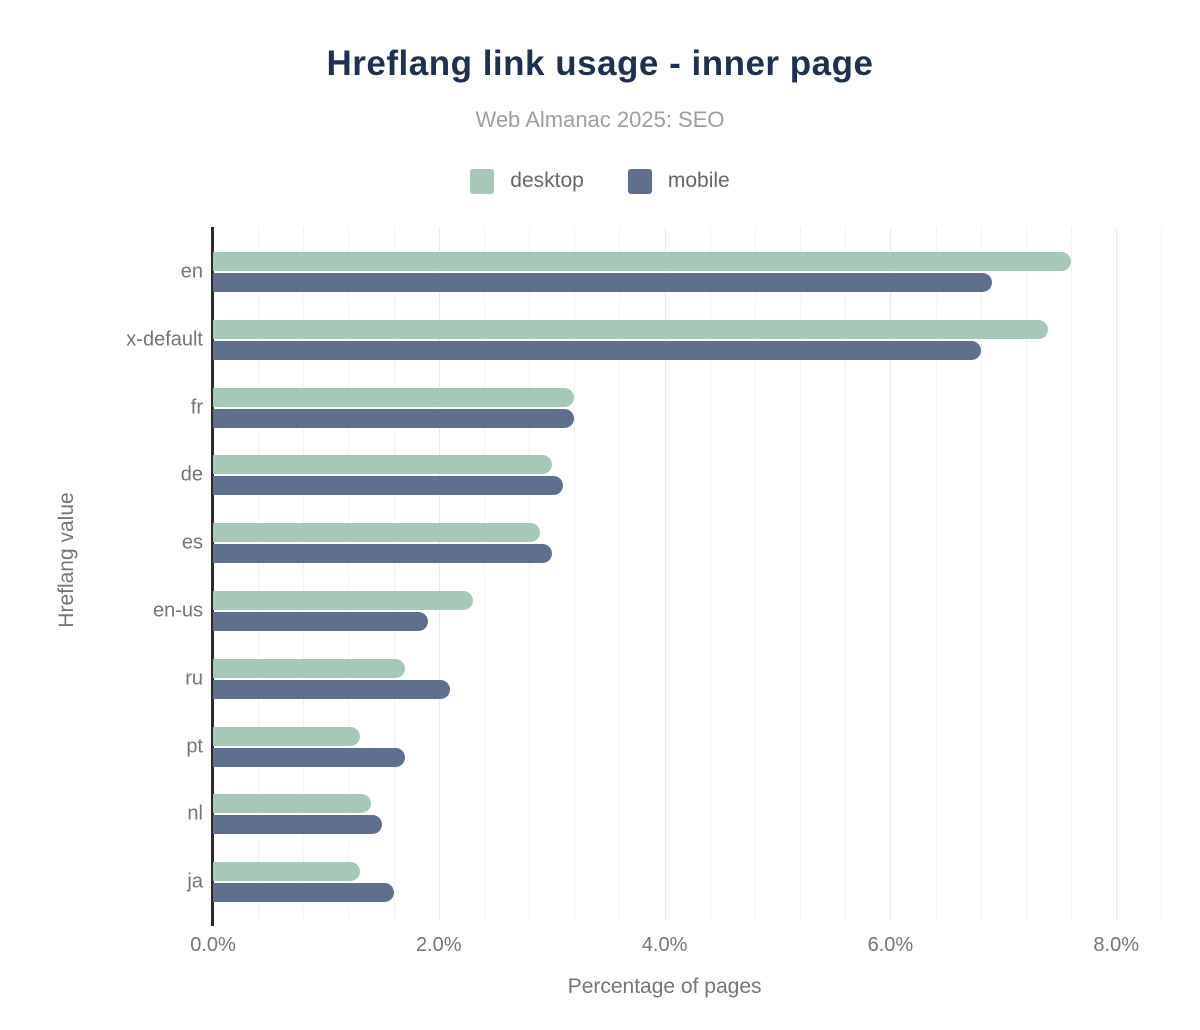  I want to click on legend-item-desktop: desktop, so click(527, 181).